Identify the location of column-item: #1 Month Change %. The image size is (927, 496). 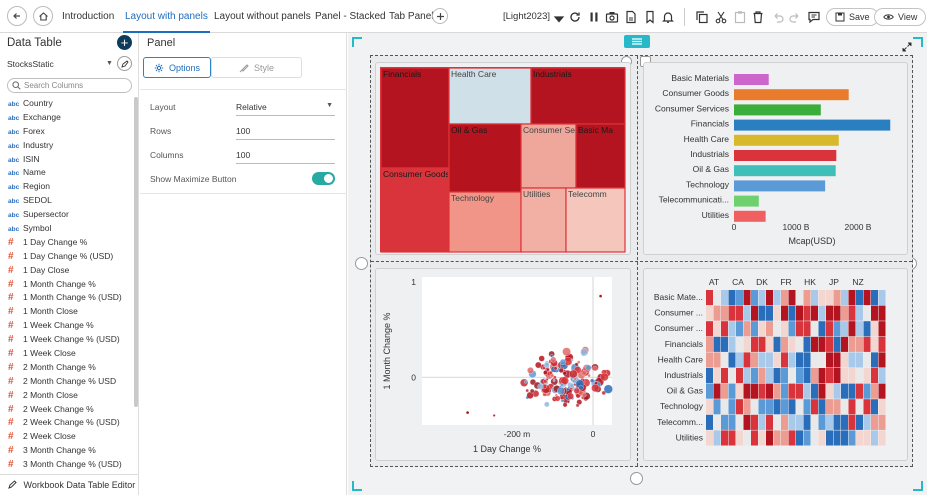
(67, 285).